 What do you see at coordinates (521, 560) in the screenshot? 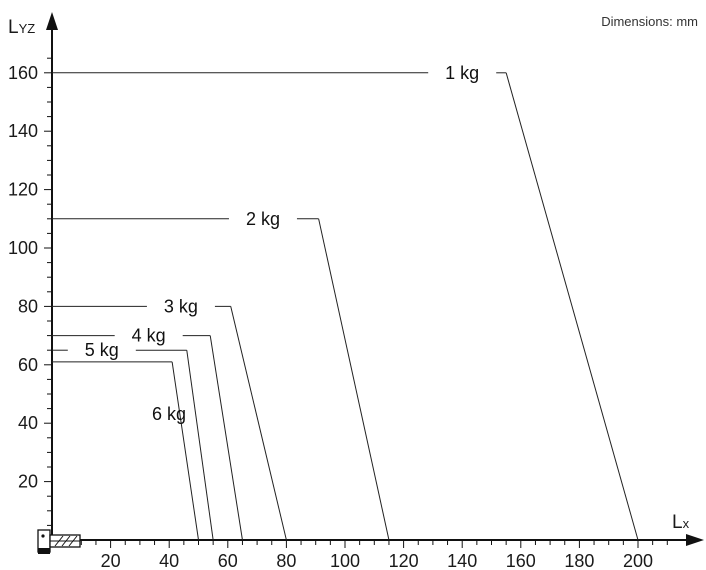
I see `x-tick-label: 160` at bounding box center [521, 560].